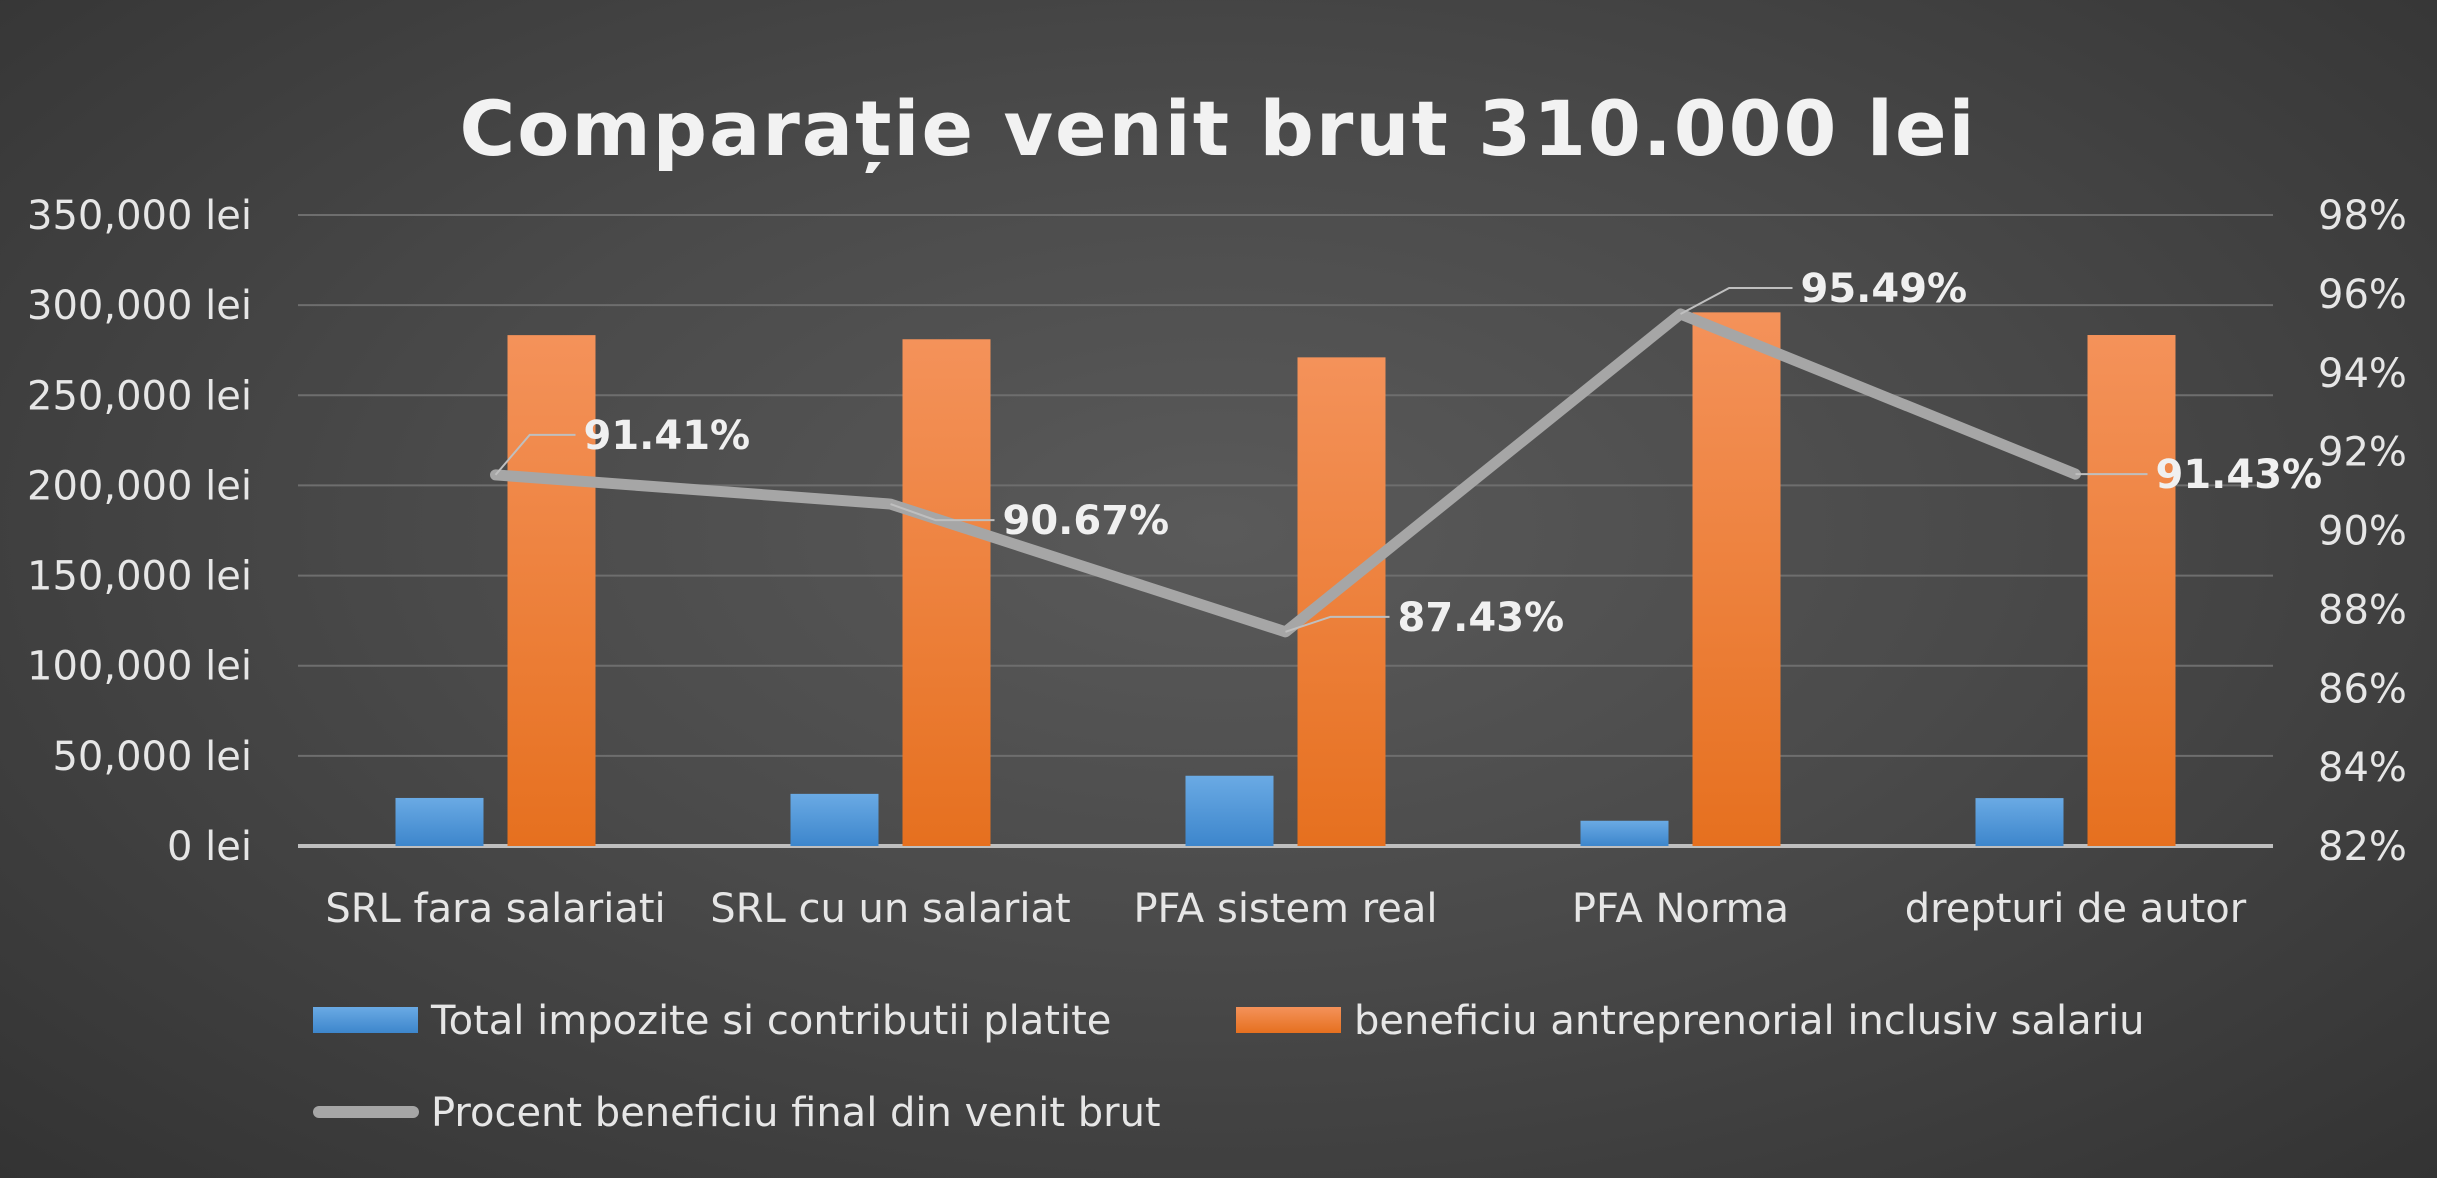 The height and width of the screenshot is (1178, 2437). What do you see at coordinates (152, 757) in the screenshot?
I see `y-left-tick-label: 50,000 lei` at bounding box center [152, 757].